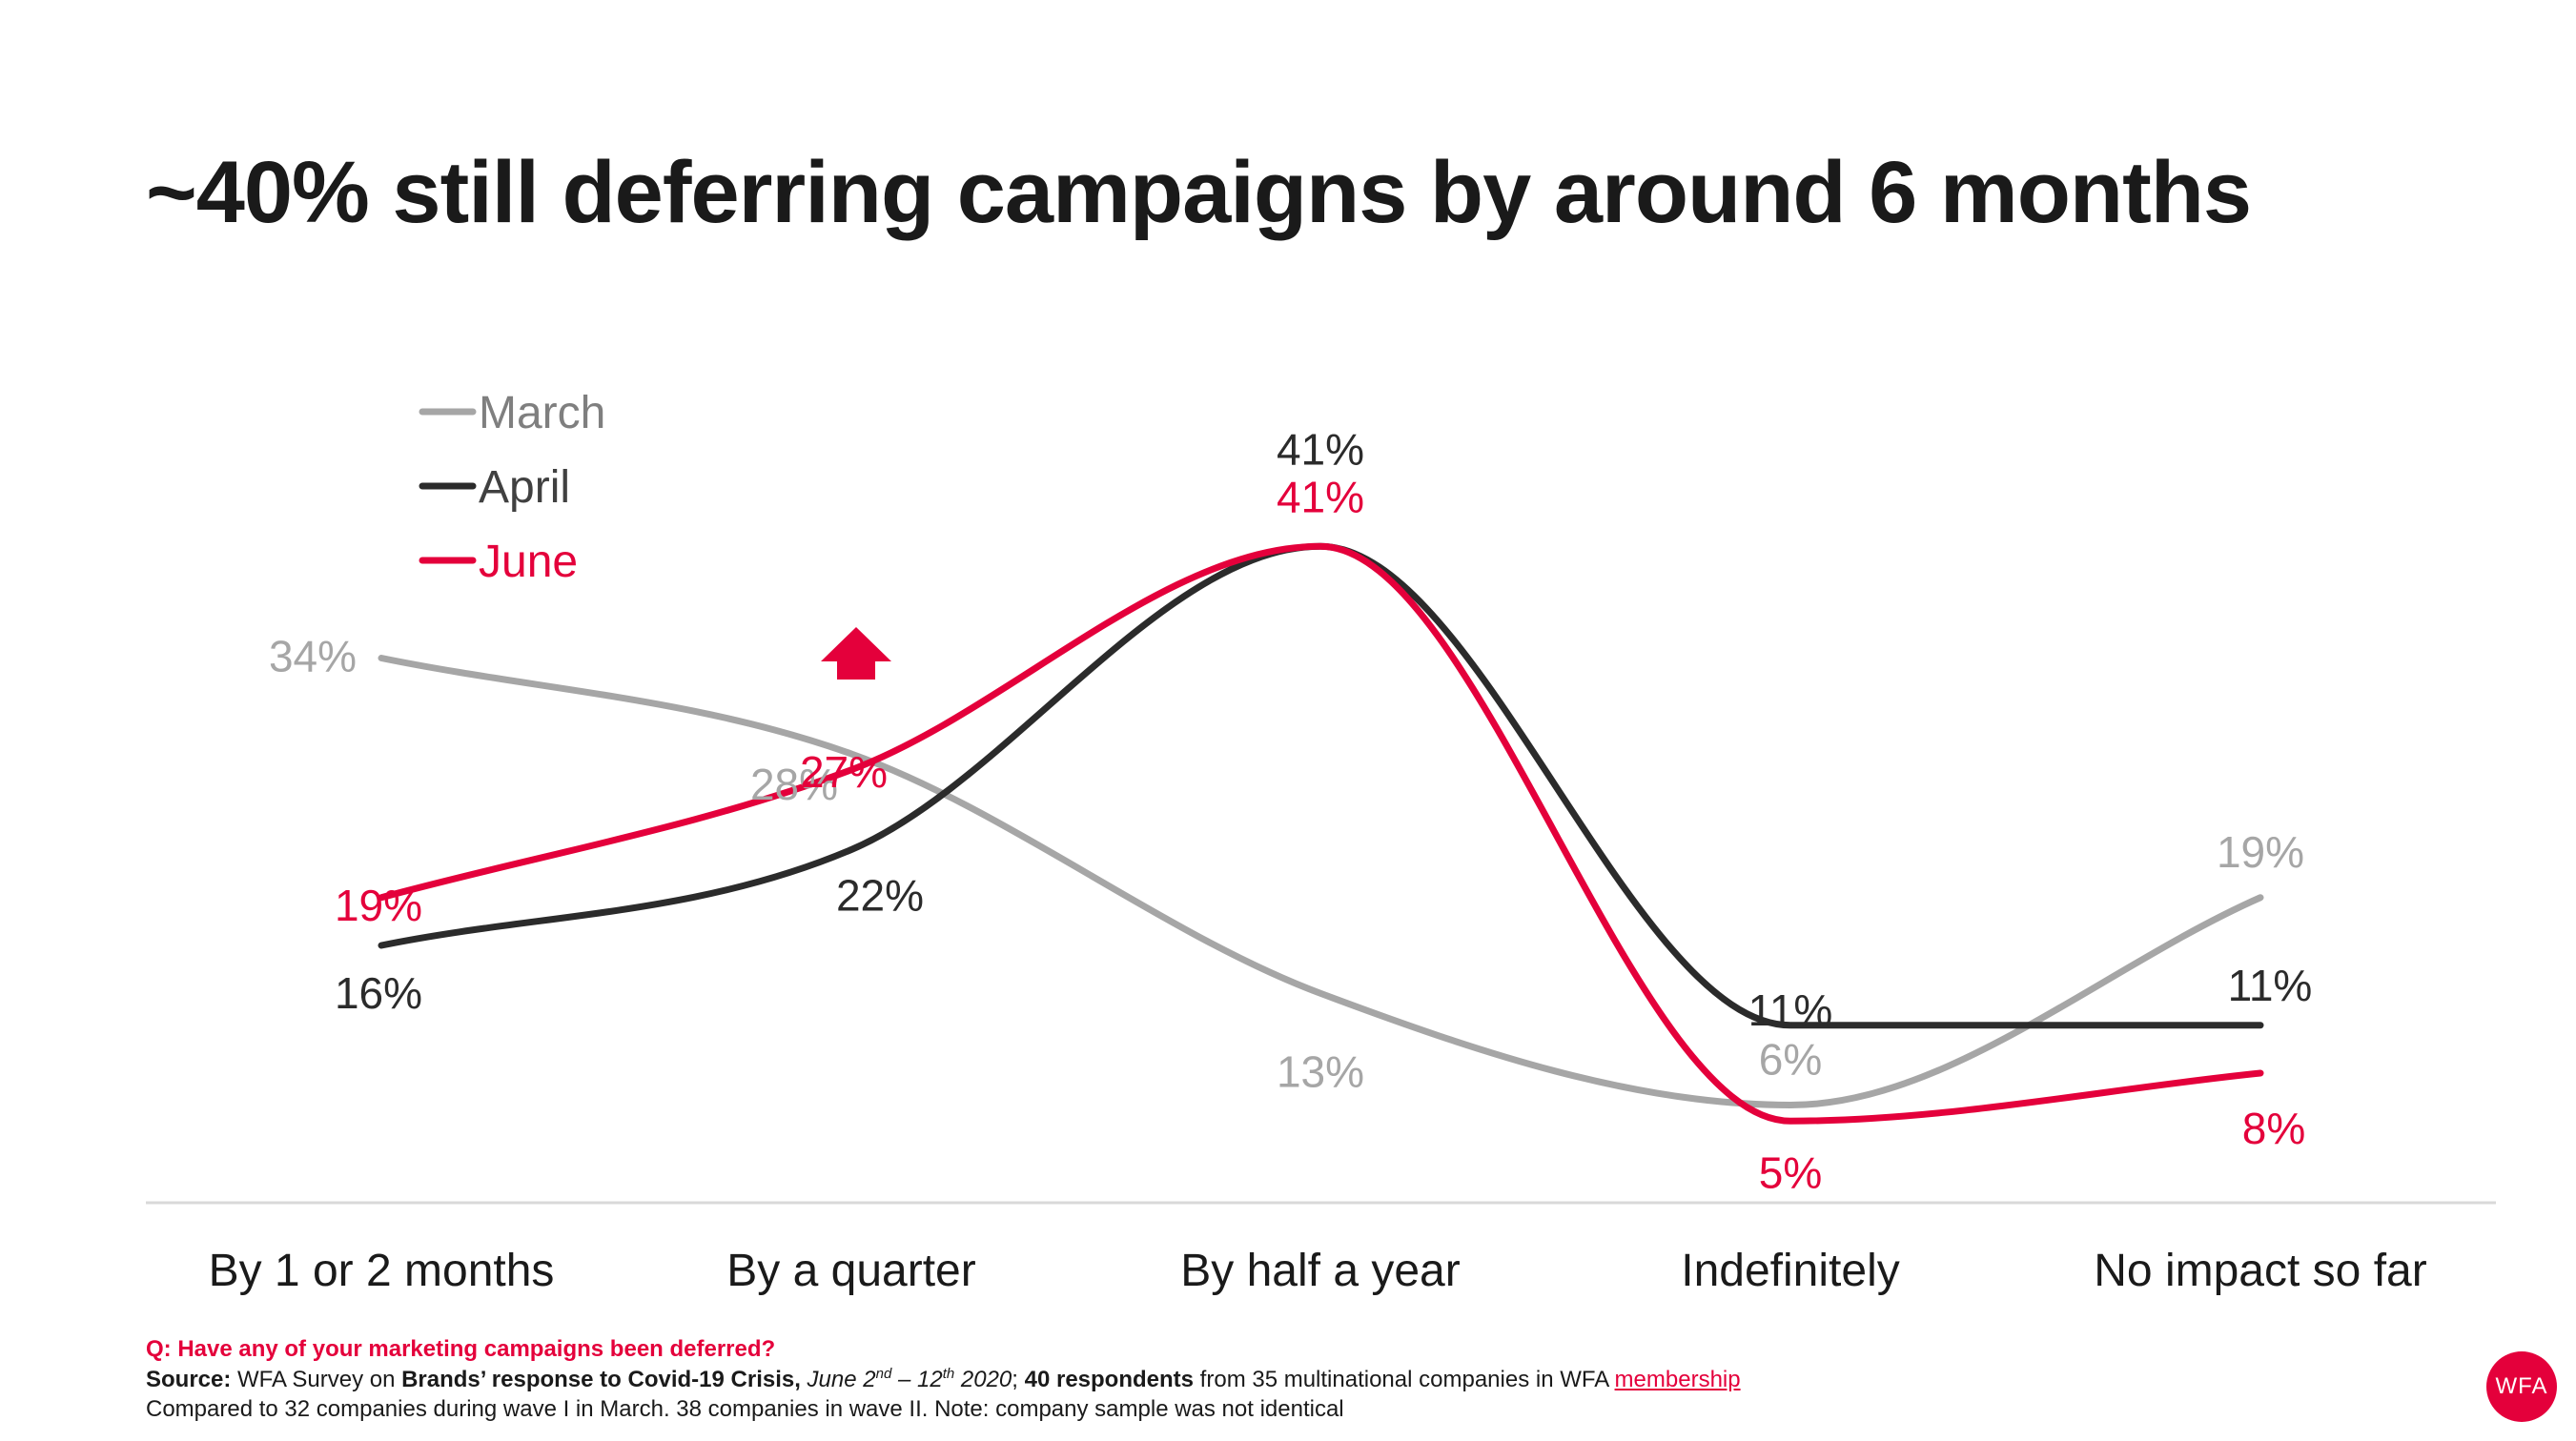  Describe the element at coordinates (794, 784) in the screenshot. I see `value-label-march-1: 28%` at that location.